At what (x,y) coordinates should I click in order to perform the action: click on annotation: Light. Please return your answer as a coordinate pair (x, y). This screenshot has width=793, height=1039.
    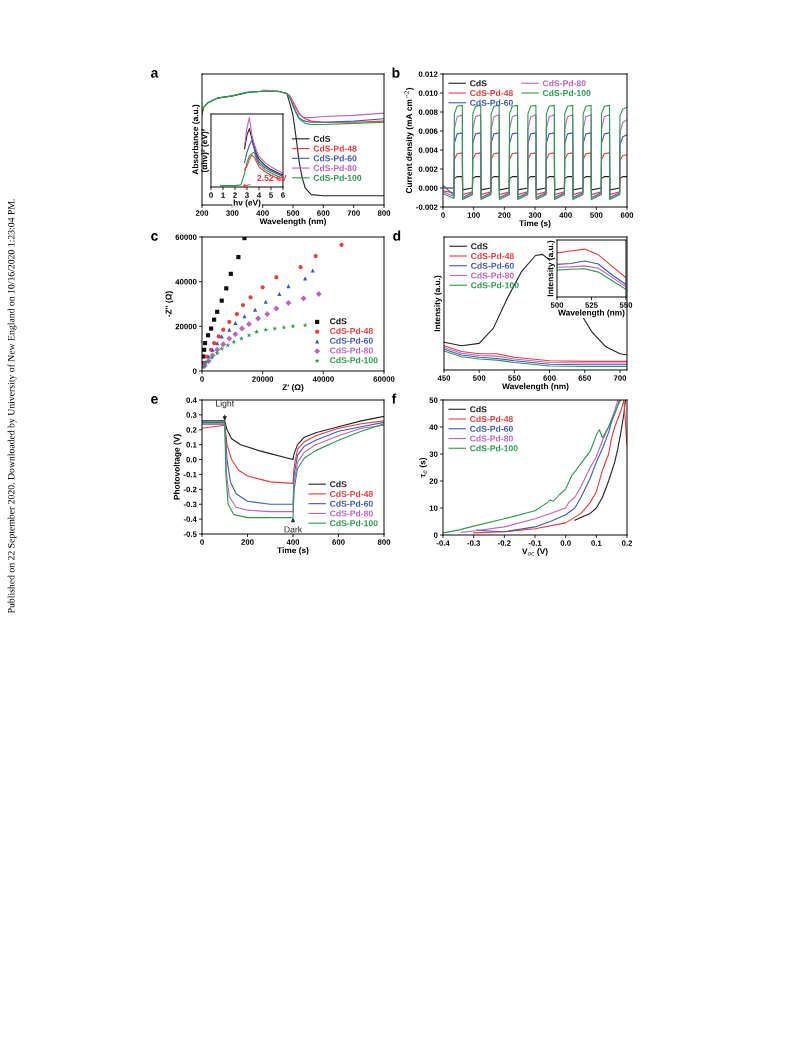
    Looking at the image, I should click on (225, 404).